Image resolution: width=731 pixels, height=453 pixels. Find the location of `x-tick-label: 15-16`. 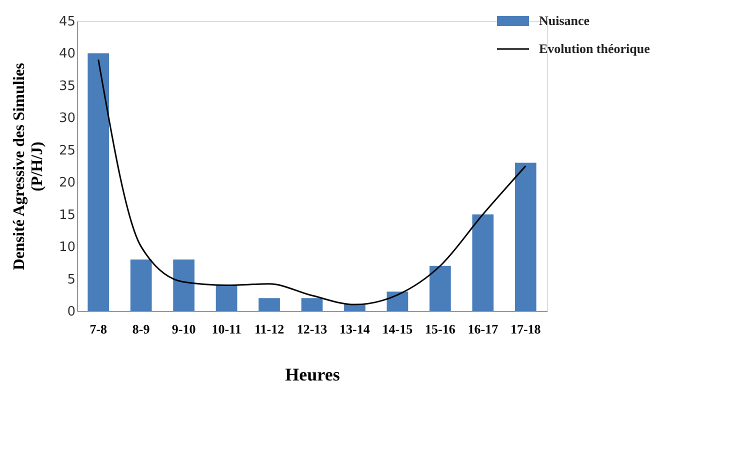

x-tick-label: 15-16 is located at coordinates (440, 329).